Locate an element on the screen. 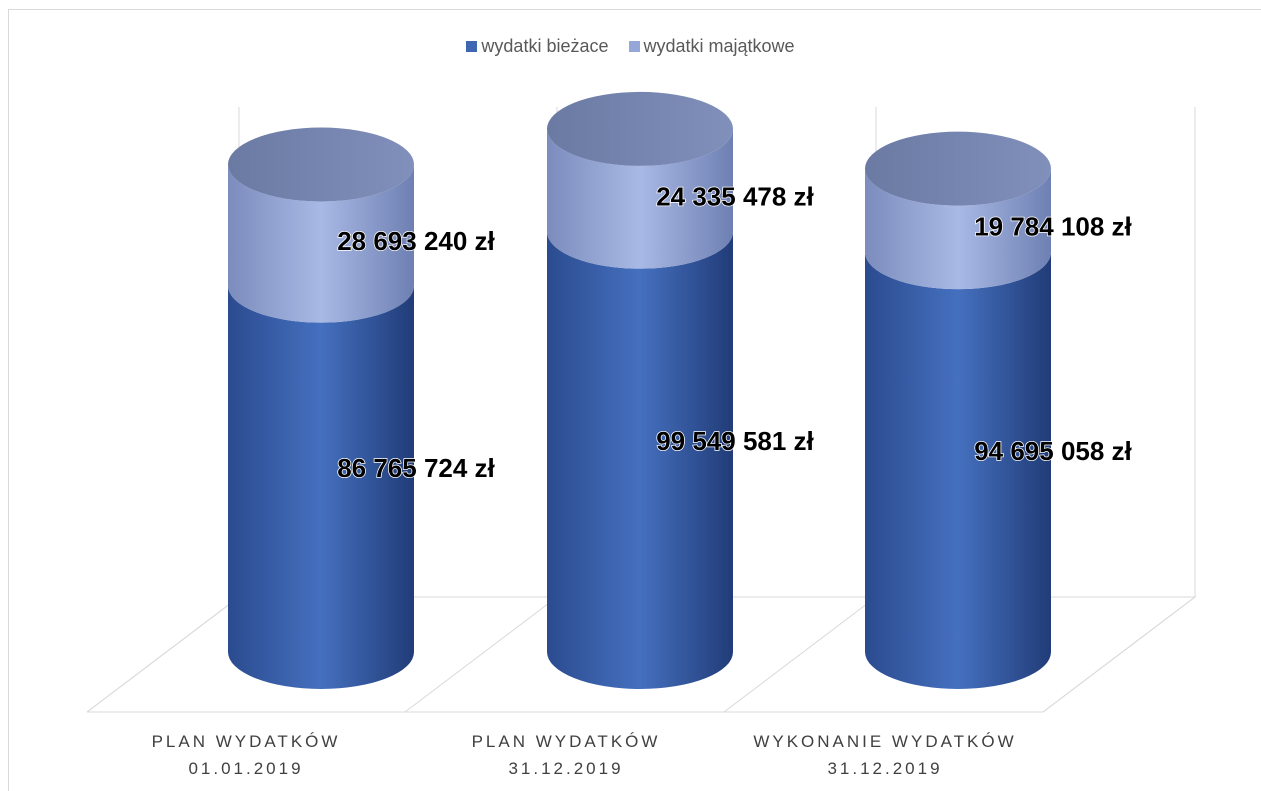 The height and width of the screenshot is (791, 1261). legend-swatch-current is located at coordinates (472, 46).